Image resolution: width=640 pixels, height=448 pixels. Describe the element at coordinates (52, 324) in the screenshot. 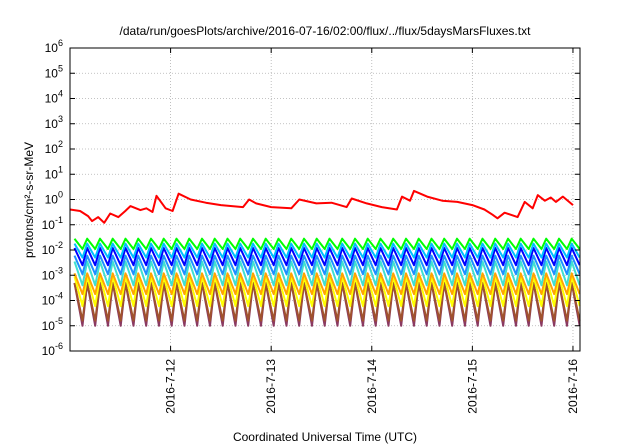

I see `y-tick-label: 10⁻⁵` at that location.